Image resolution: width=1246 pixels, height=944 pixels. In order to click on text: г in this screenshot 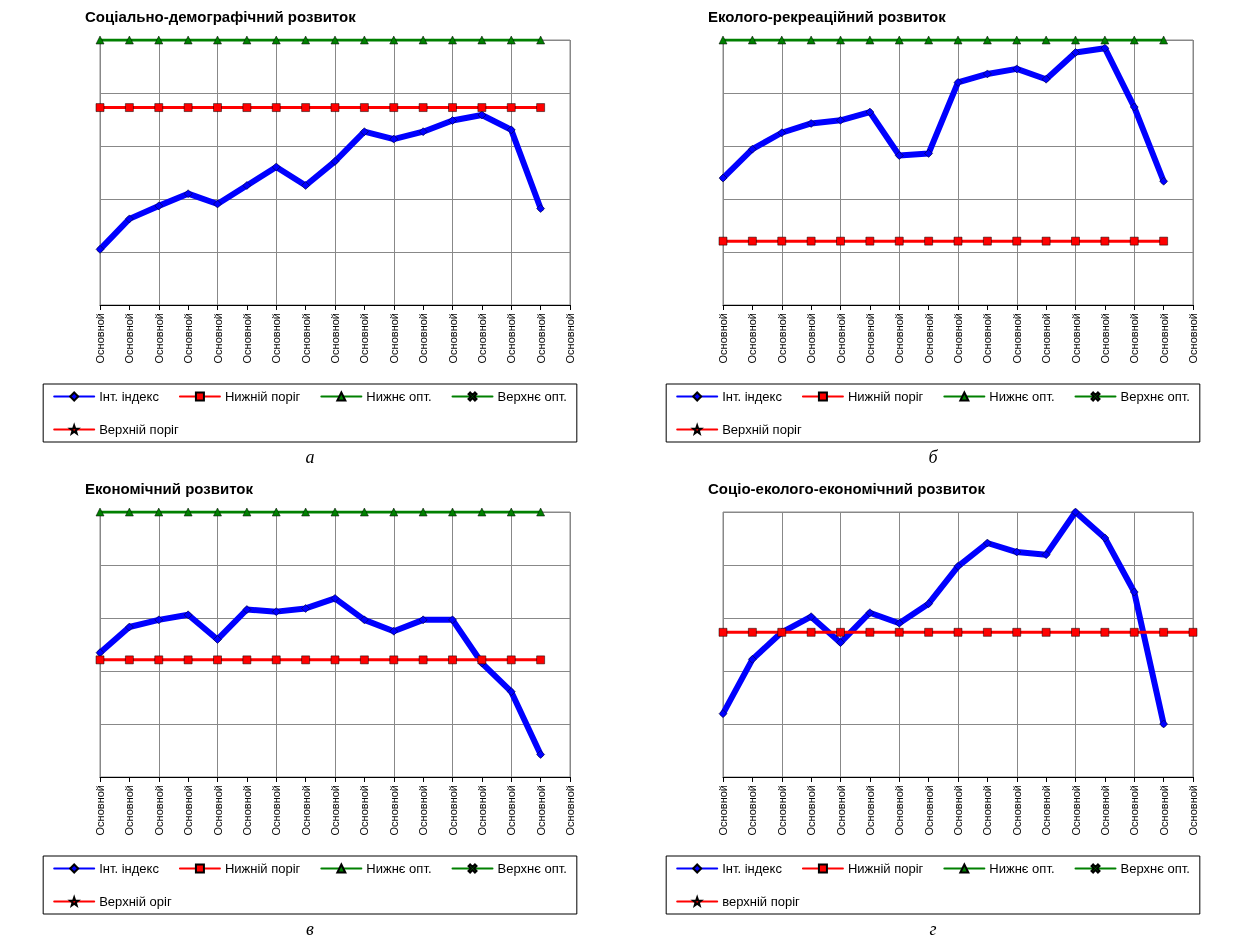, I will do `click(933, 929)`.